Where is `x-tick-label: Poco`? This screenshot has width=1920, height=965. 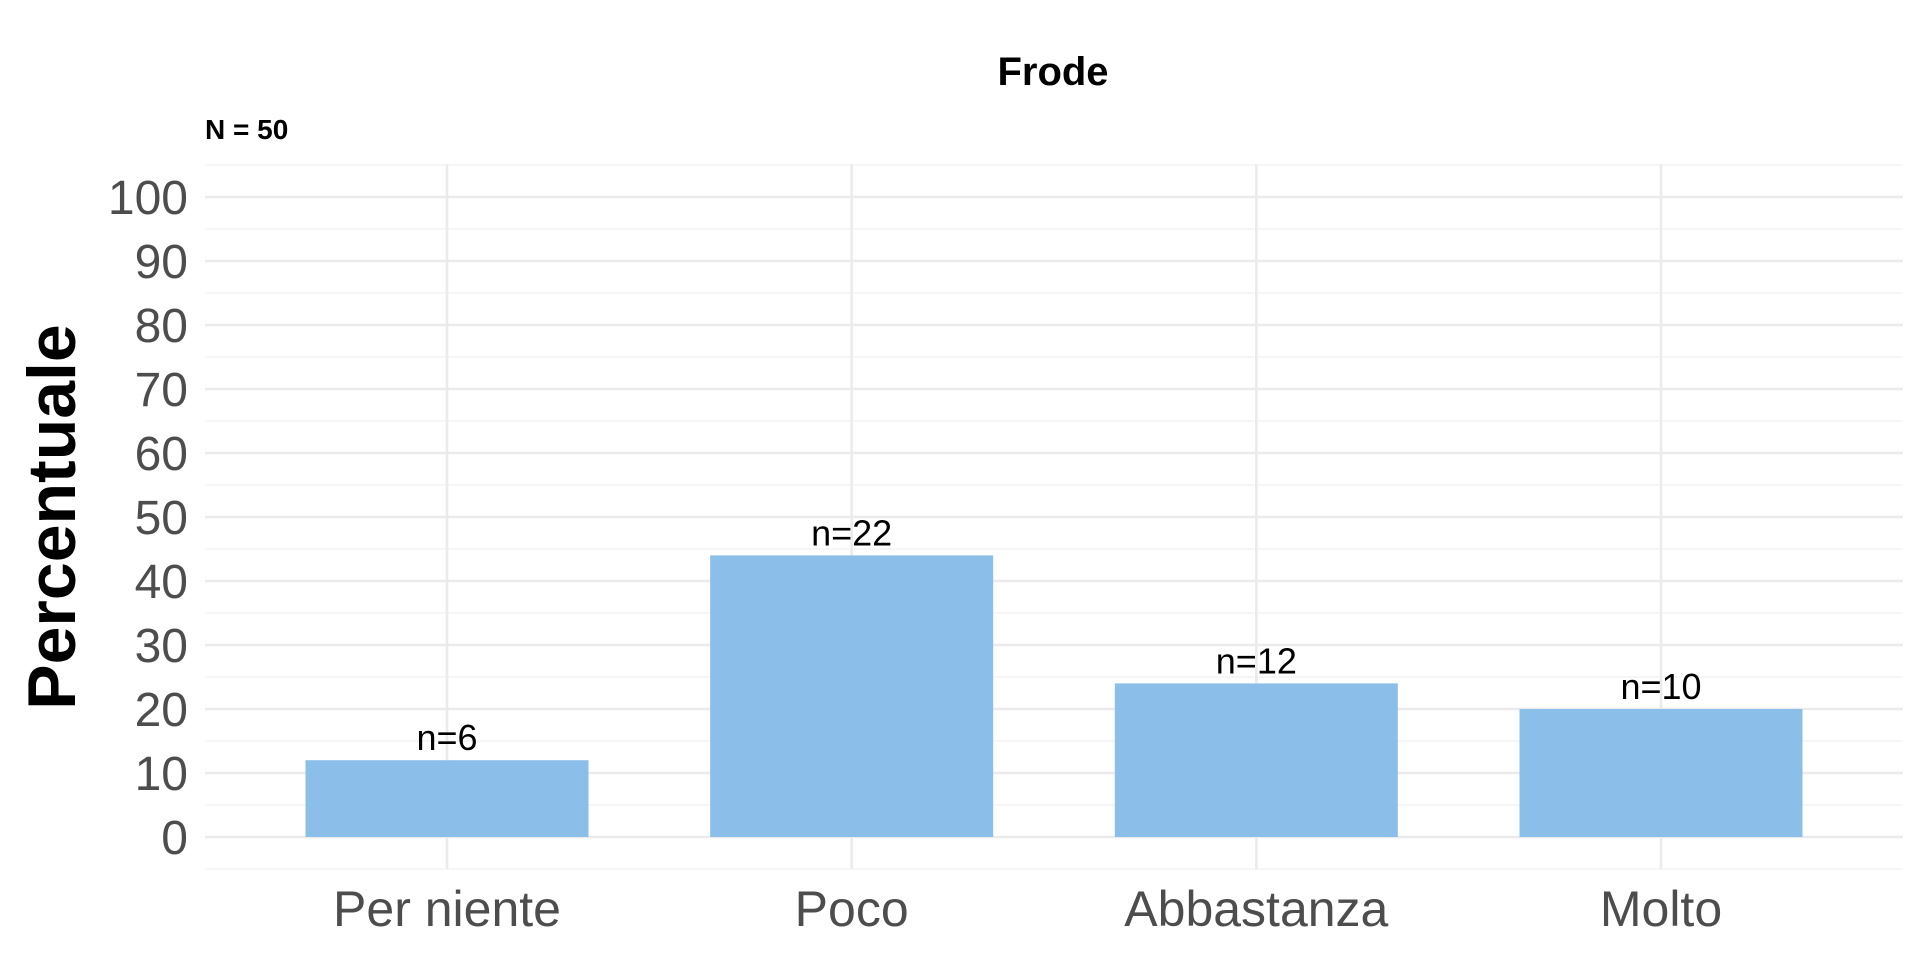 x-tick-label: Poco is located at coordinates (852, 909).